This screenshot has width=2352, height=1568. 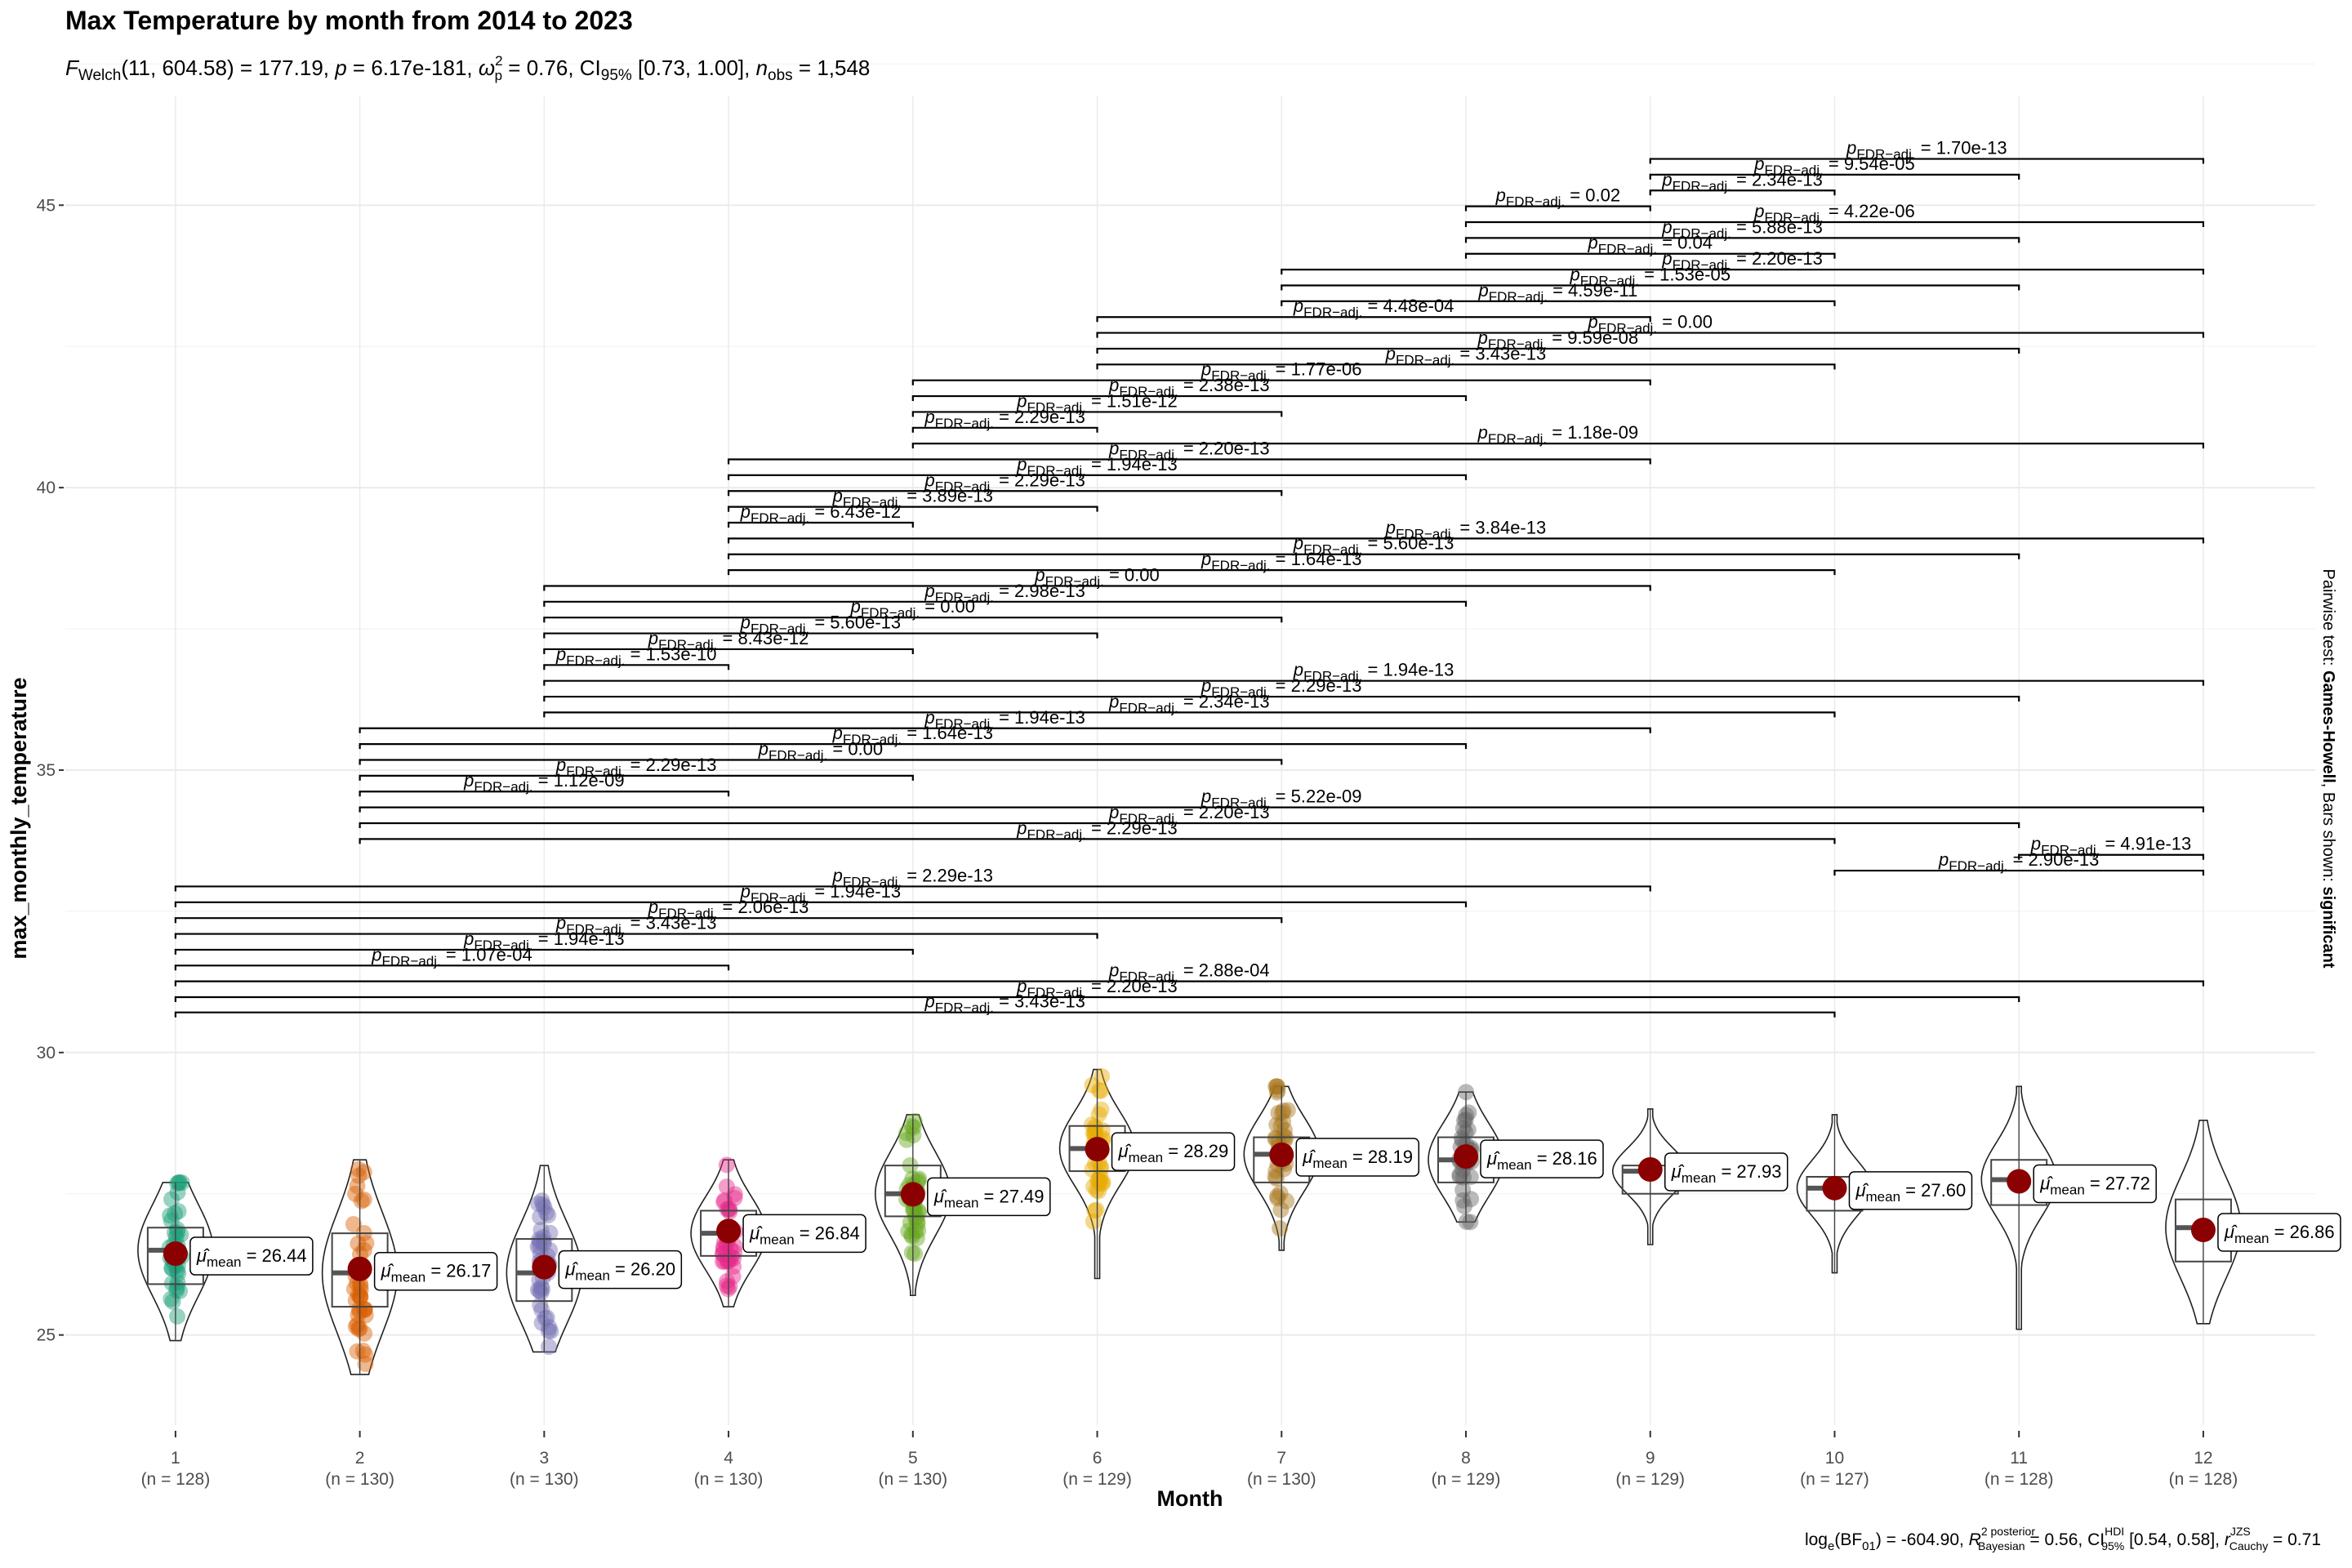 I want to click on pairwise-bracket: pFDR−adj. = 2.90e-13, so click(x=2019, y=862).